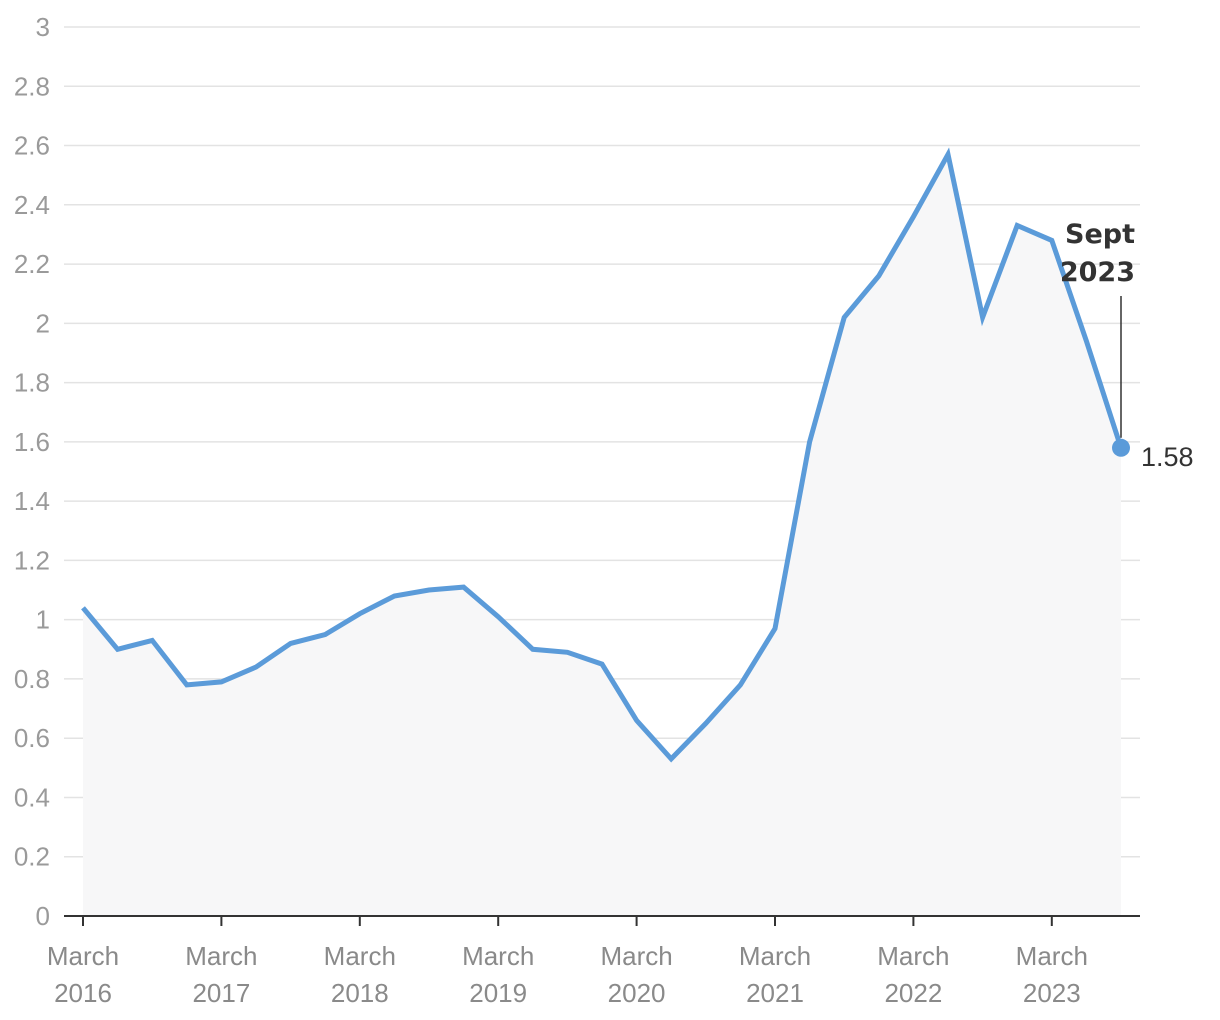 Image resolution: width=1220 pixels, height=1020 pixels. What do you see at coordinates (83, 993) in the screenshot?
I see `x-tick-label: 2016` at bounding box center [83, 993].